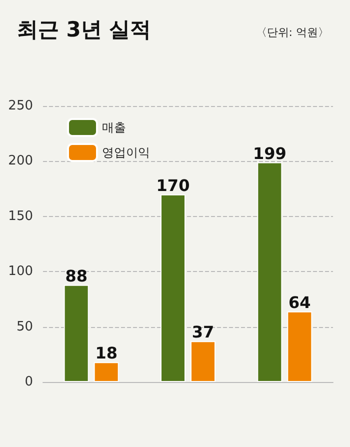 This screenshot has width=350, height=447. I want to click on y-tick-label: 0, so click(28, 382).